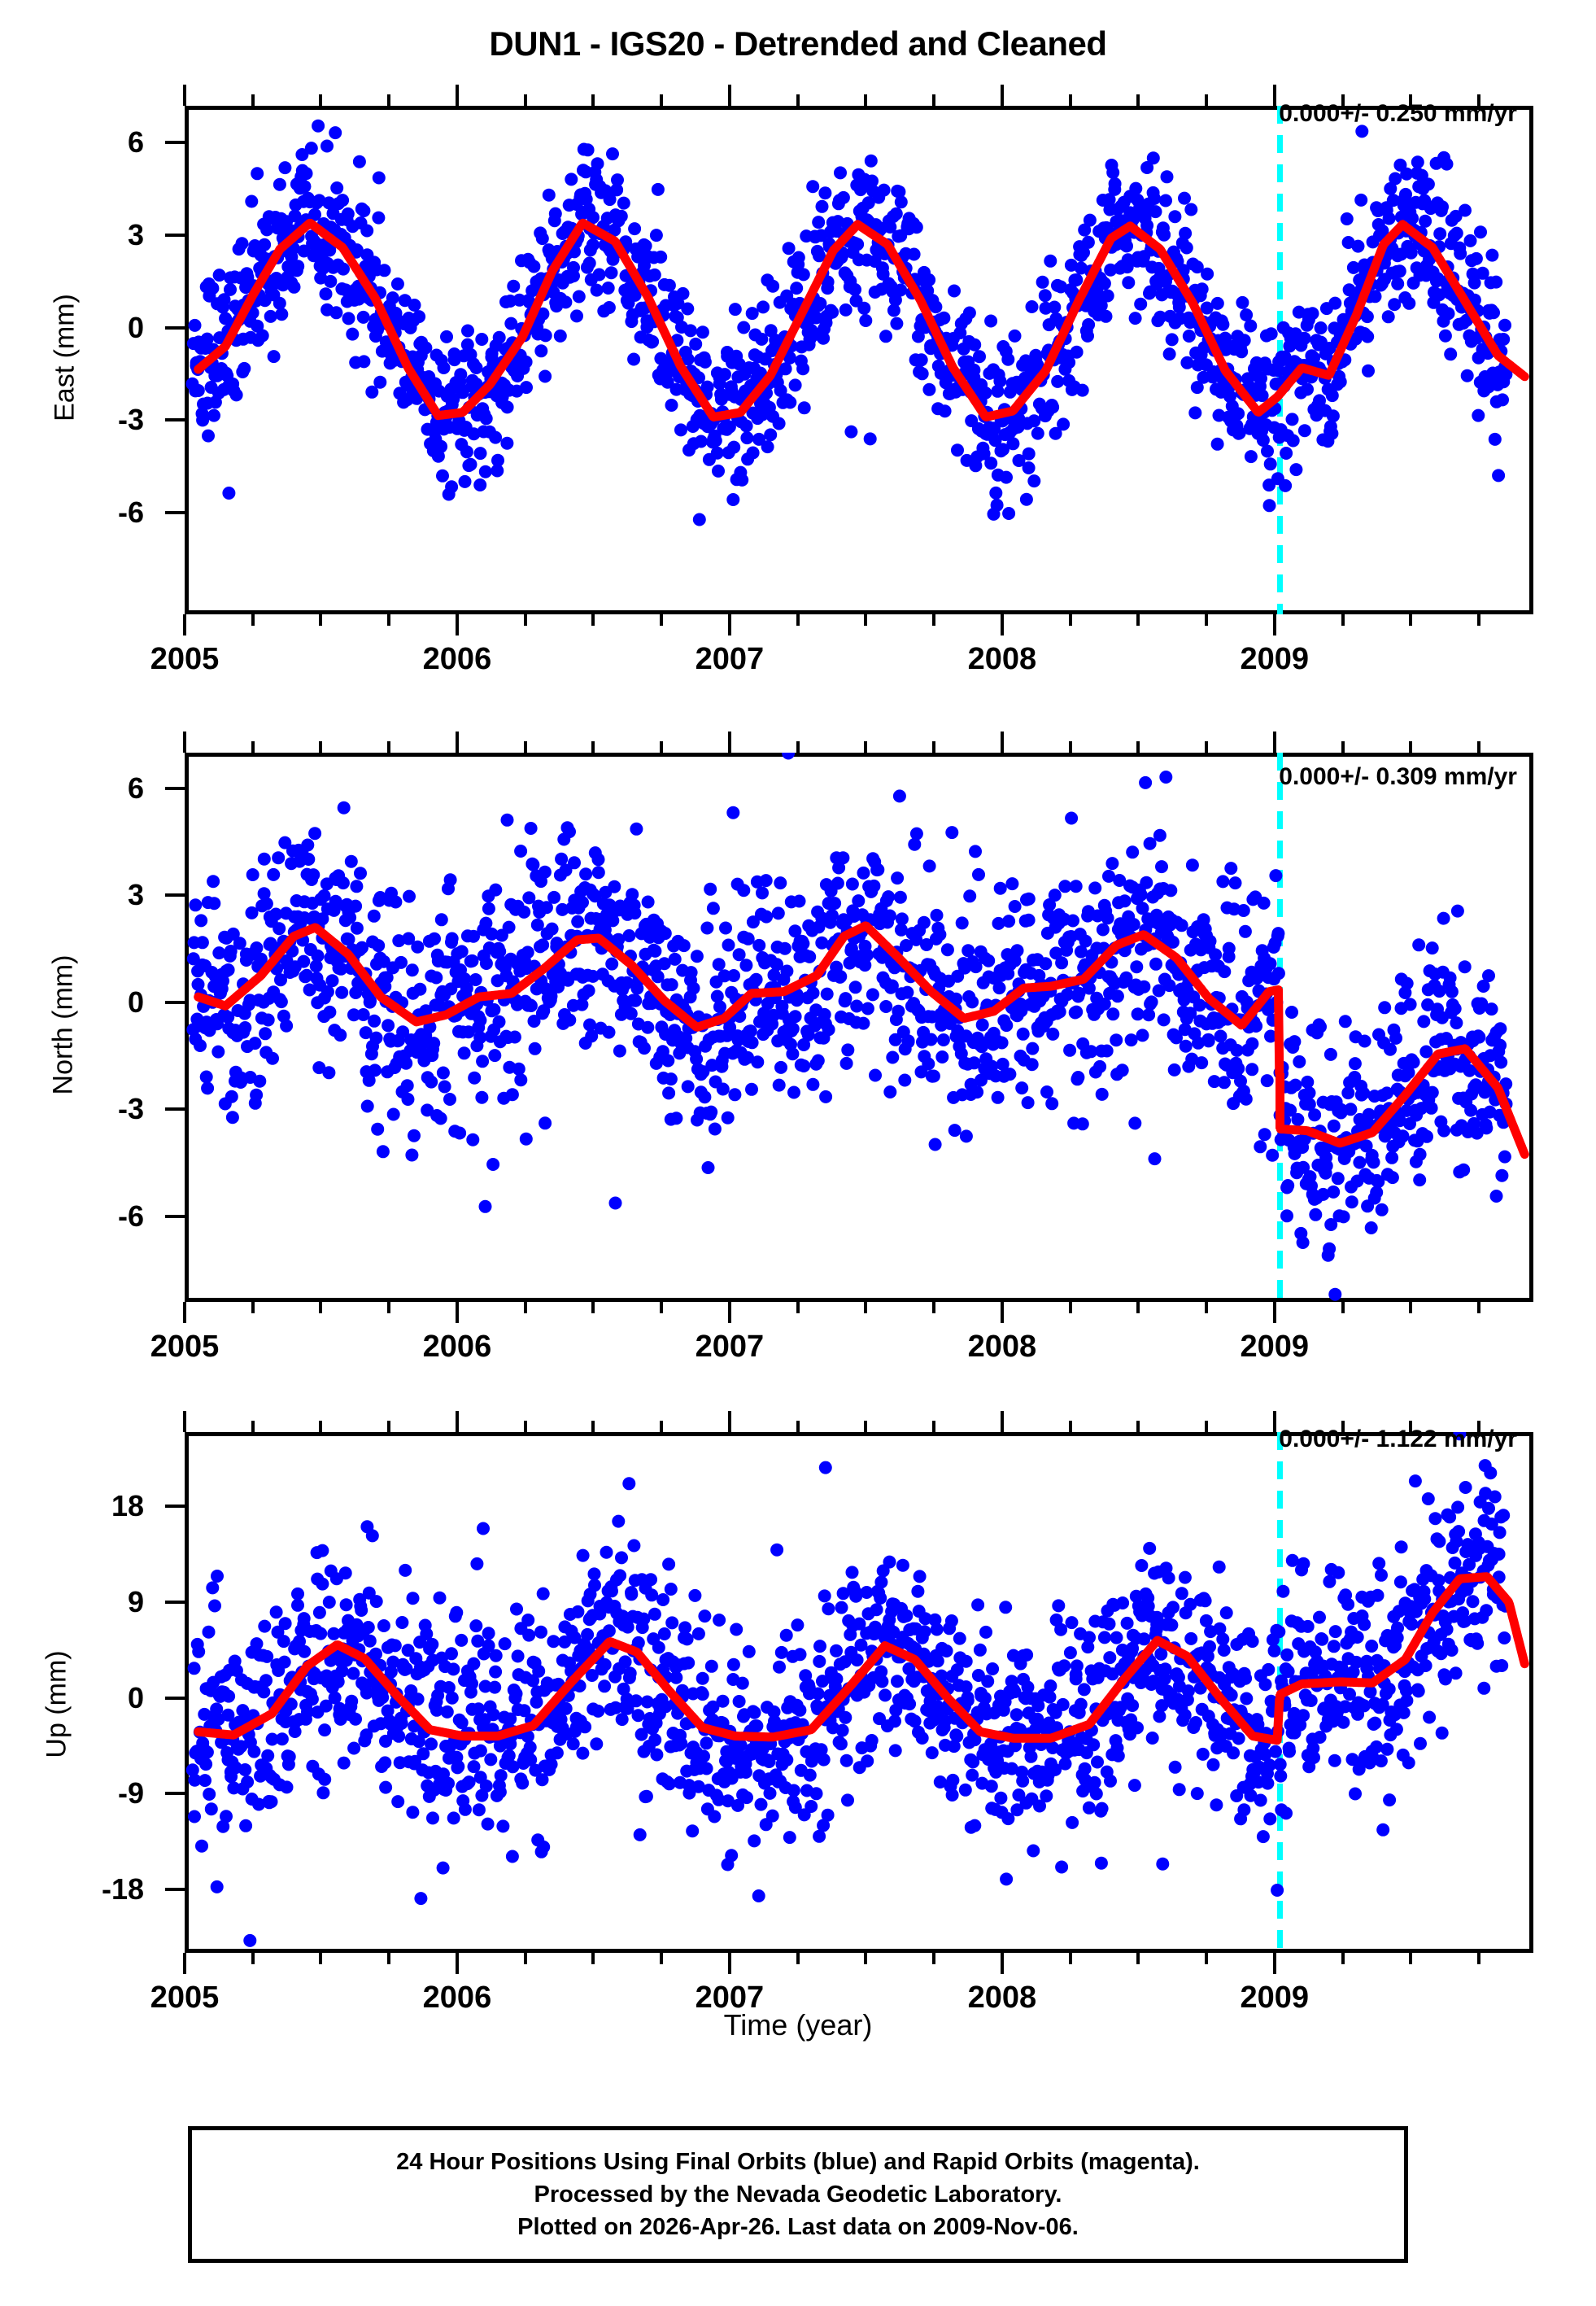 This screenshot has width=1596, height=2306. I want to click on y-tick-label: 18, so click(127, 1506).